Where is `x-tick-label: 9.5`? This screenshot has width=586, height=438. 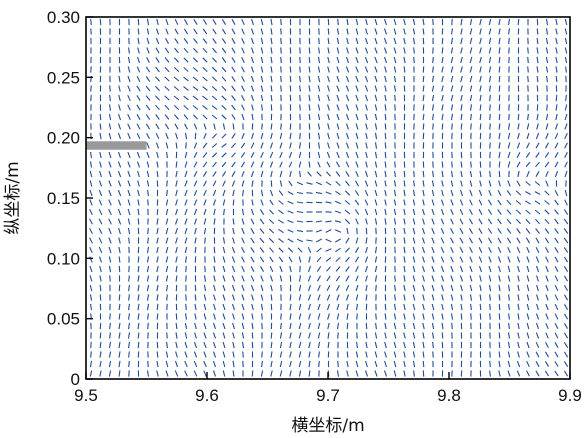
x-tick-label: 9.5 is located at coordinates (86, 395).